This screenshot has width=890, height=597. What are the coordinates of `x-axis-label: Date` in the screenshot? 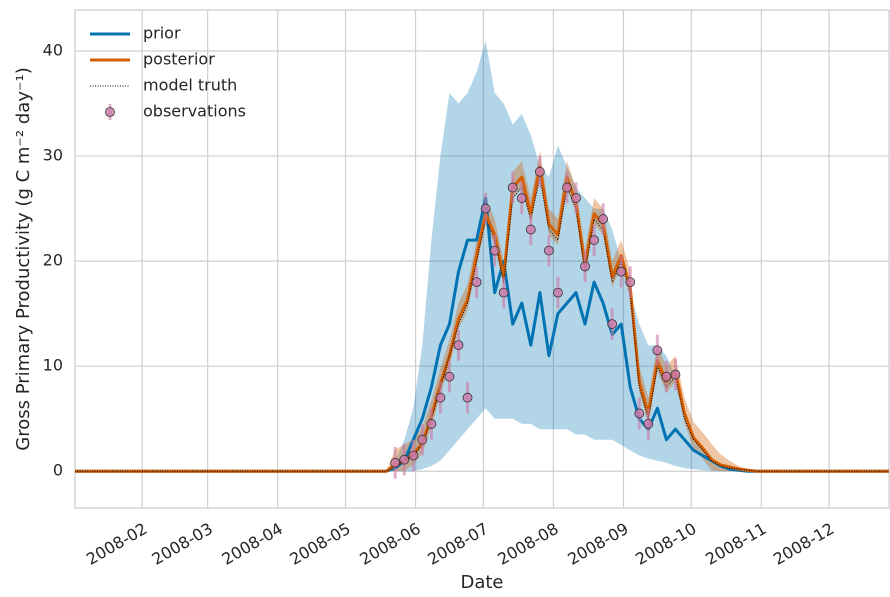 It's located at (481, 582).